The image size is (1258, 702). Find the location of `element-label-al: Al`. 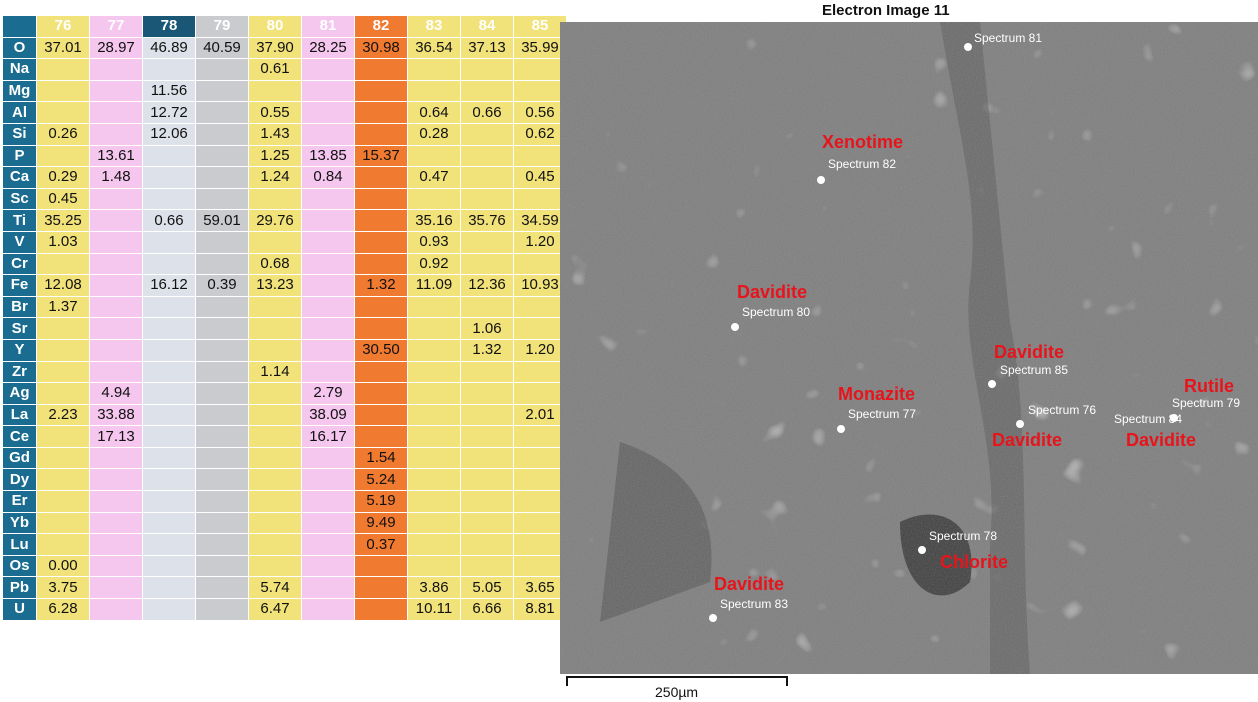

element-label-al: Al is located at coordinates (19, 112).